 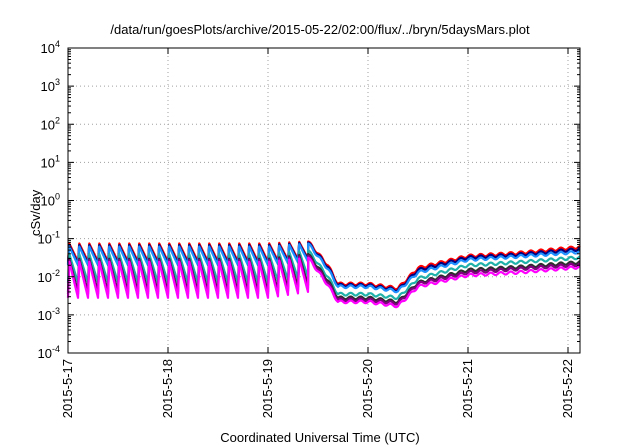 I want to click on y-tick-label: 10², so click(x=50, y=123).